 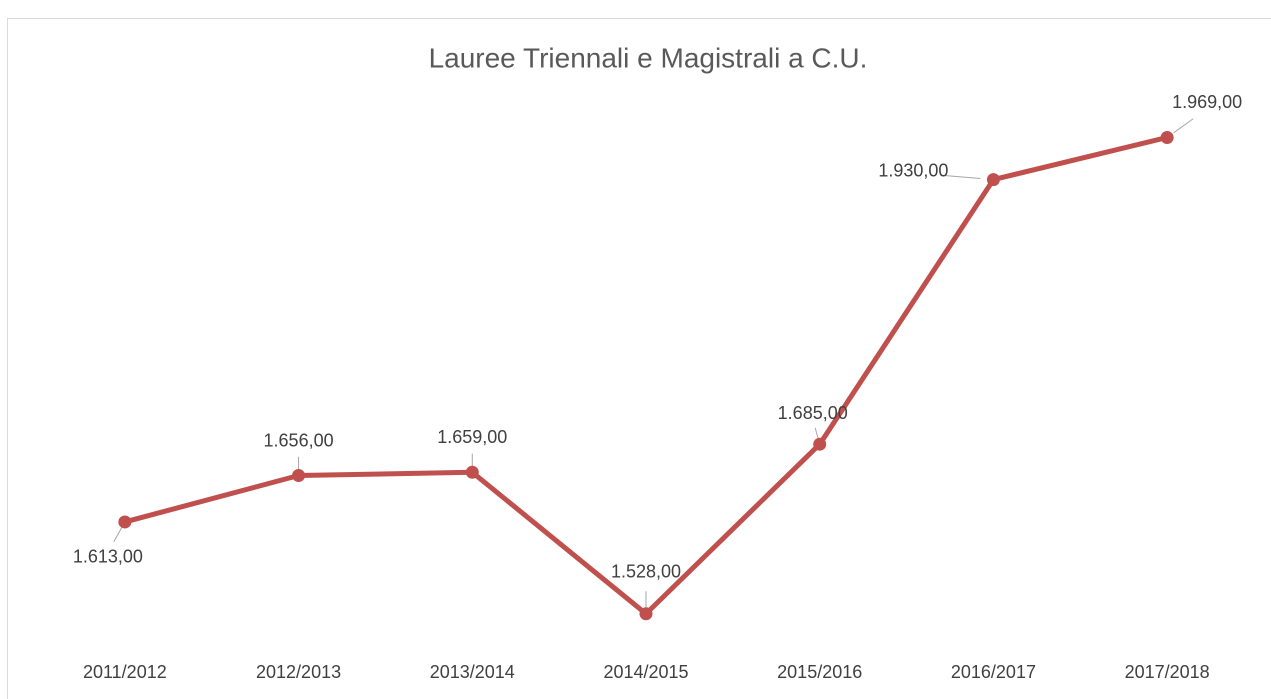 What do you see at coordinates (819, 672) in the screenshot?
I see `x-tick-label: 2015/2016` at bounding box center [819, 672].